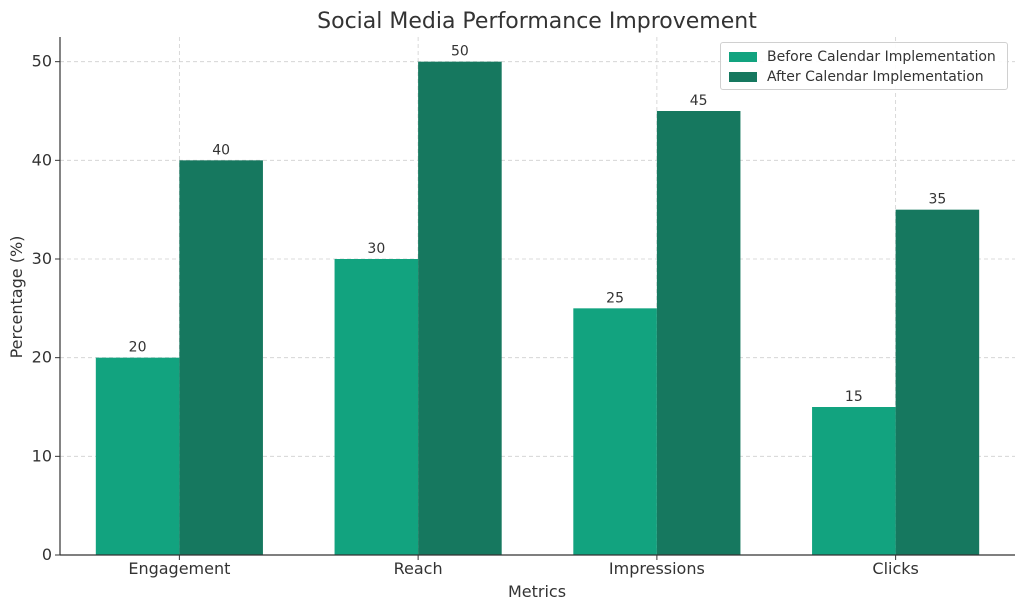  What do you see at coordinates (376, 249) in the screenshot?
I see `data-label: 30` at bounding box center [376, 249].